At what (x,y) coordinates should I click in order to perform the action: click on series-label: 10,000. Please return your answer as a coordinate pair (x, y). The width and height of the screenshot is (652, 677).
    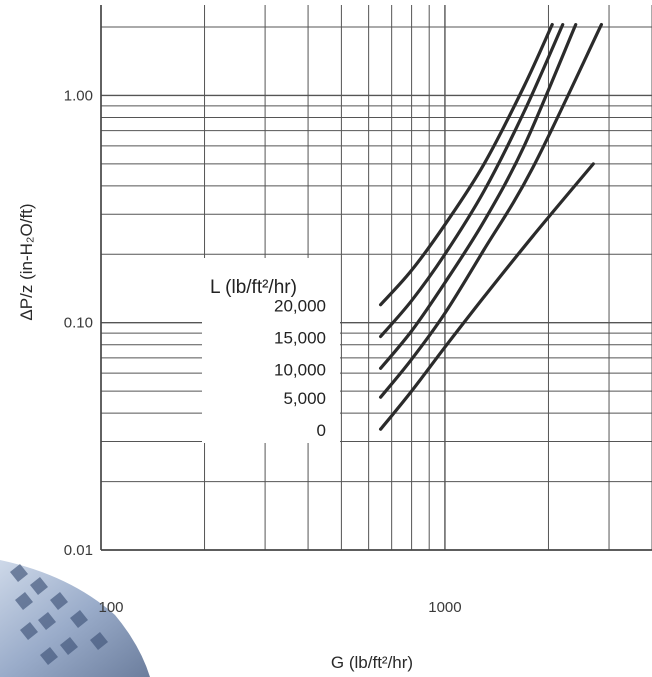
    Looking at the image, I should click on (300, 369).